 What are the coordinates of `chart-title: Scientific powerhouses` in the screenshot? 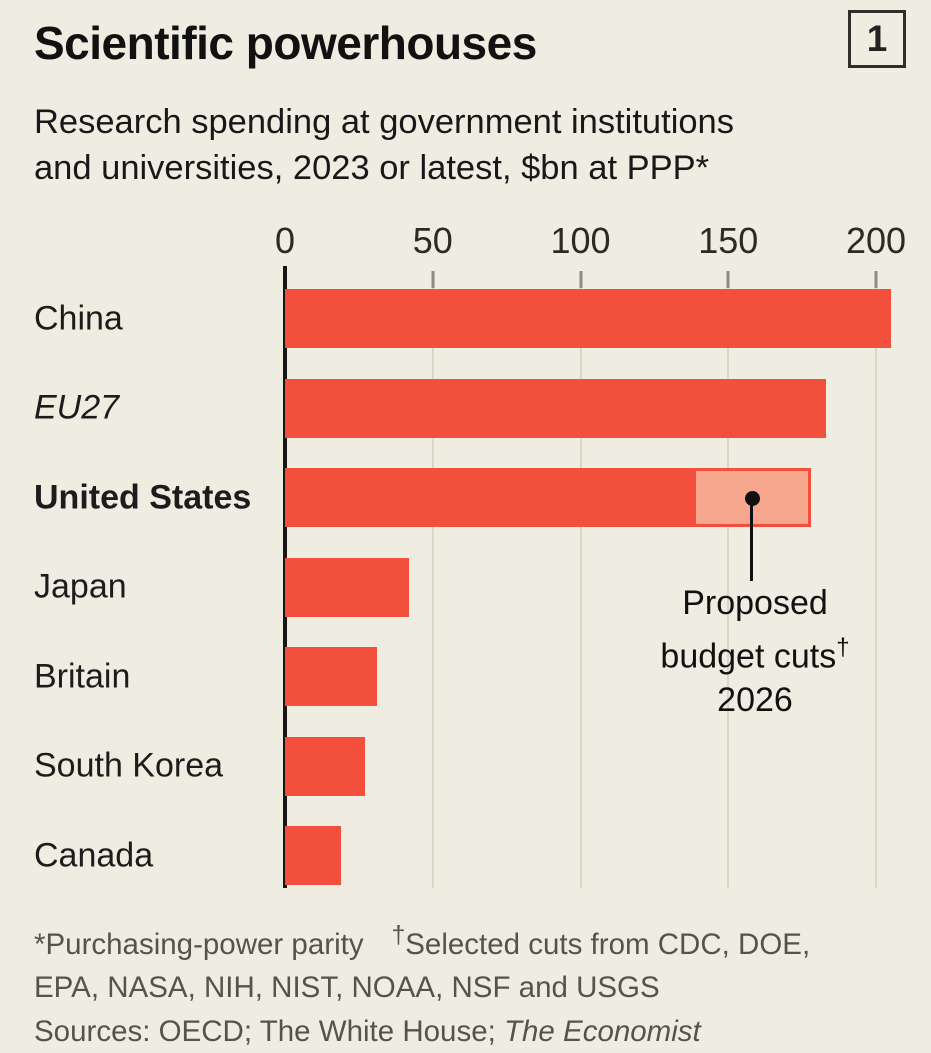 It's located at (285, 43).